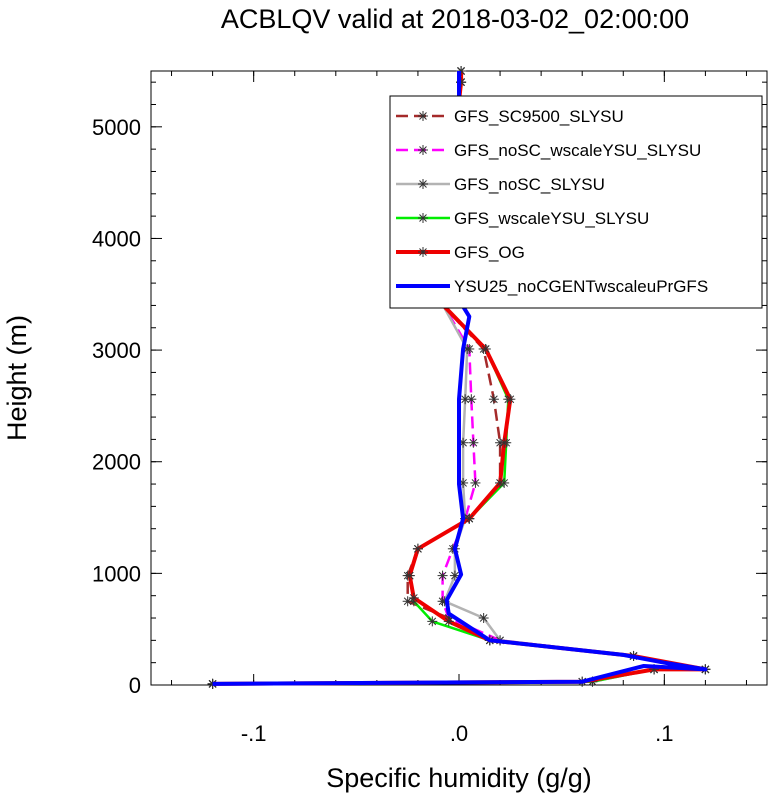 The width and height of the screenshot is (783, 797). I want to click on legend-item: GFS_OG, so click(460, 252).